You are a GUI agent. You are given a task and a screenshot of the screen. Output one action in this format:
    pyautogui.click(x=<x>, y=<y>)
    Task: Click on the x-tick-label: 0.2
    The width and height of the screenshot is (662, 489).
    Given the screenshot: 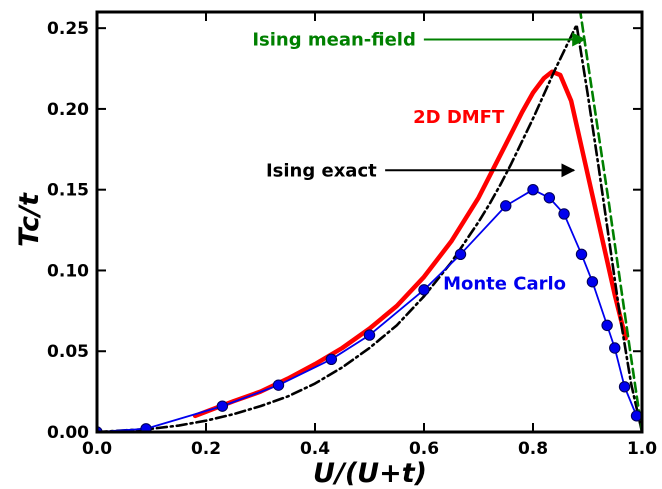 What is the action you would take?
    pyautogui.click(x=206, y=449)
    